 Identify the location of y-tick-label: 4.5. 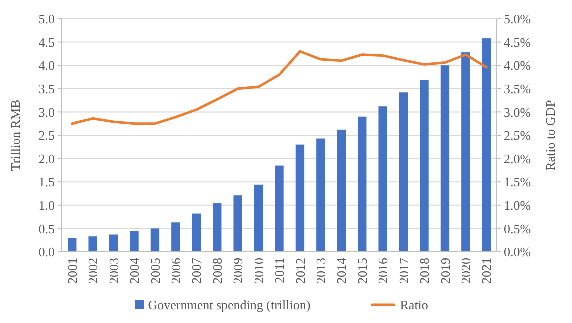
(46, 42).